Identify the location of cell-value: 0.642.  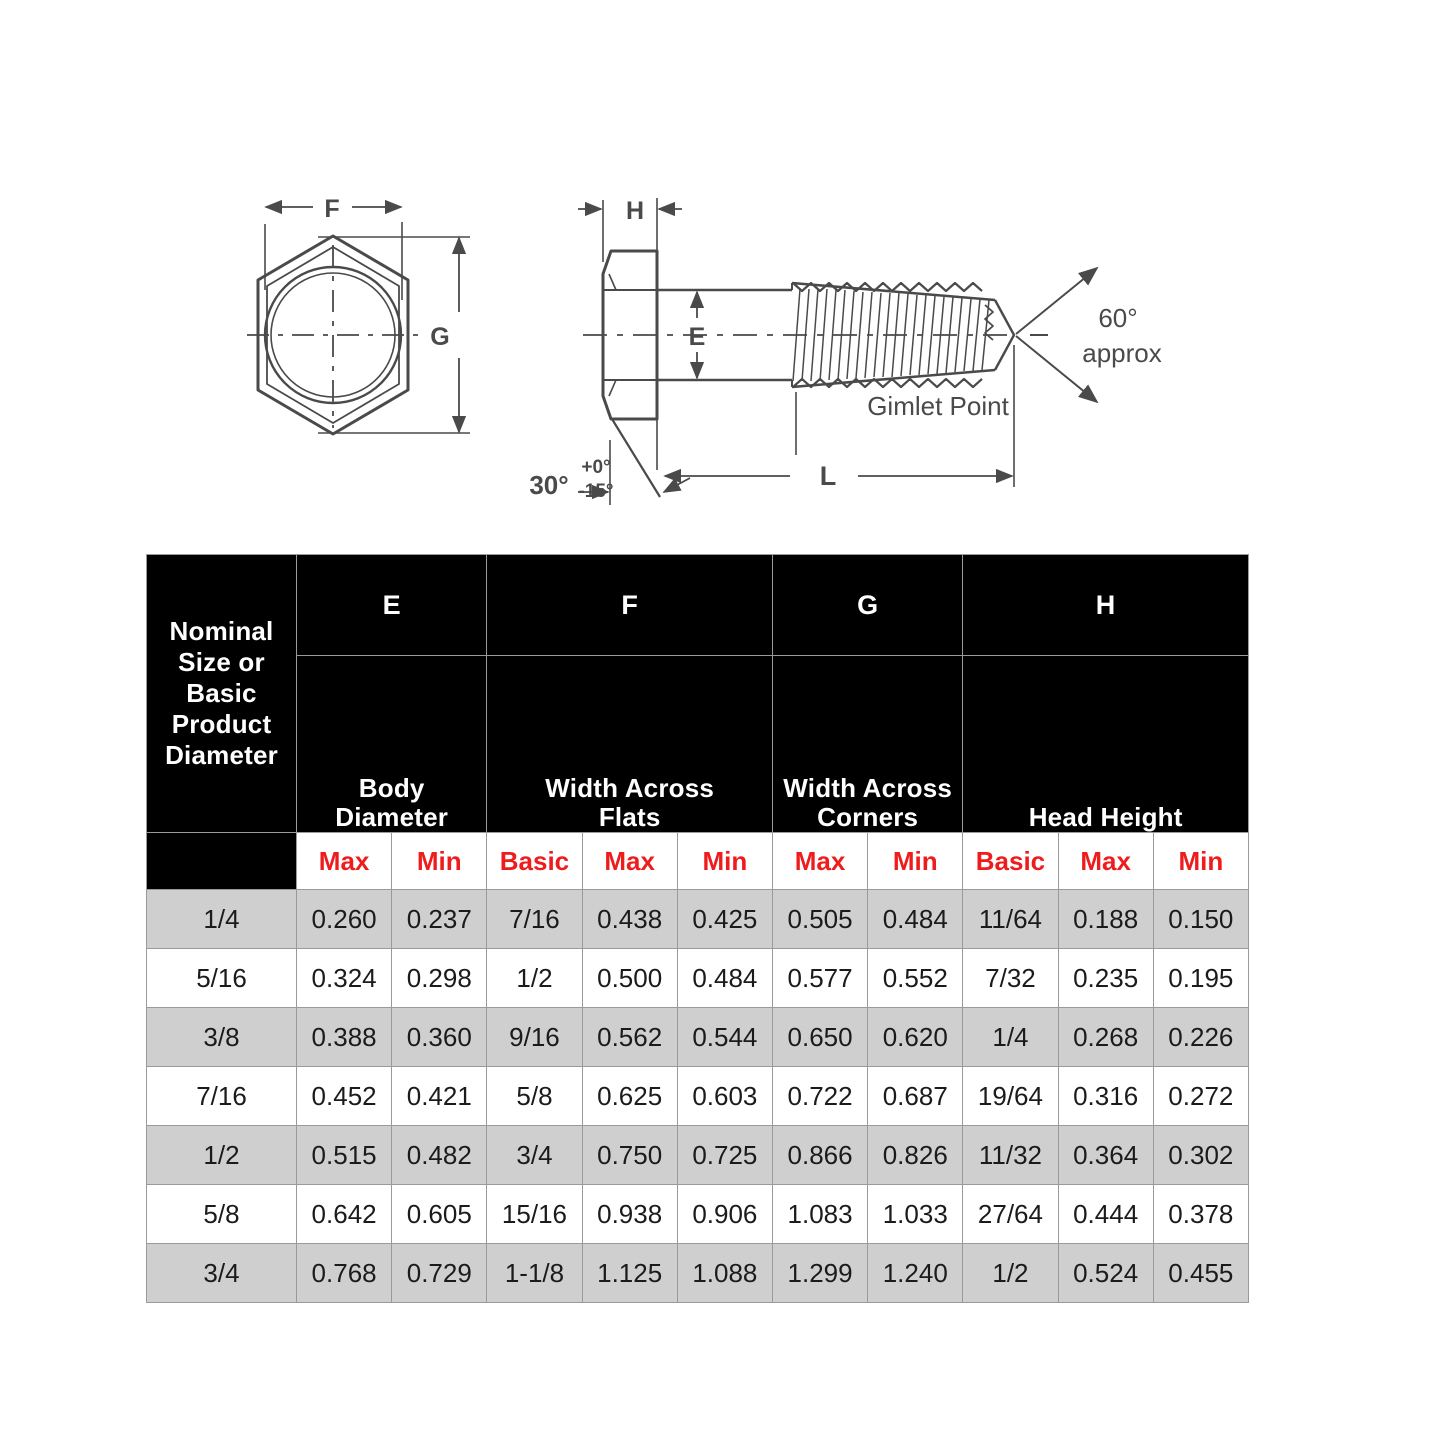
(344, 1214).